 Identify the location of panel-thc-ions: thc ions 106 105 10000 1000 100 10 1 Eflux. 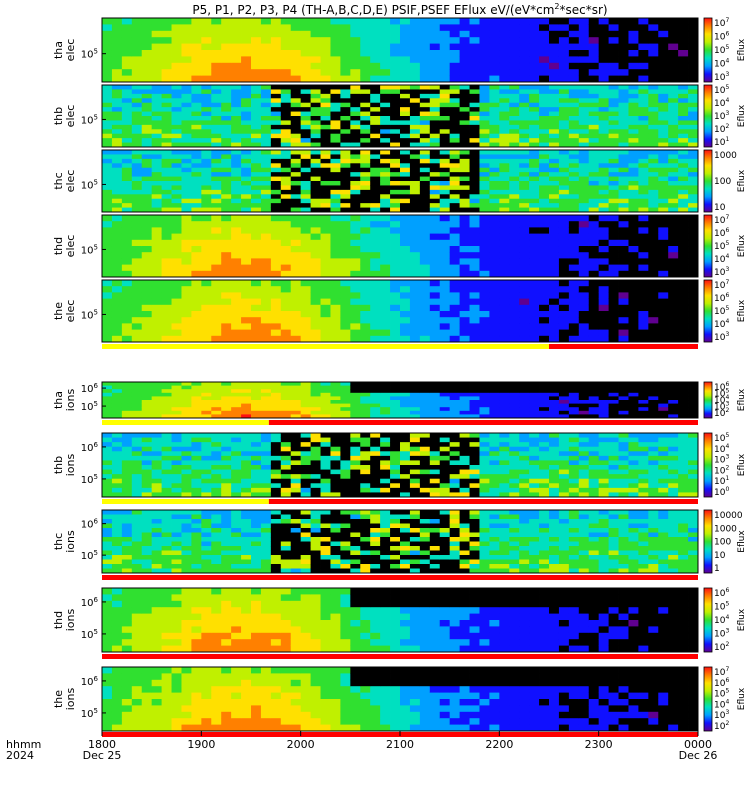
(399, 541).